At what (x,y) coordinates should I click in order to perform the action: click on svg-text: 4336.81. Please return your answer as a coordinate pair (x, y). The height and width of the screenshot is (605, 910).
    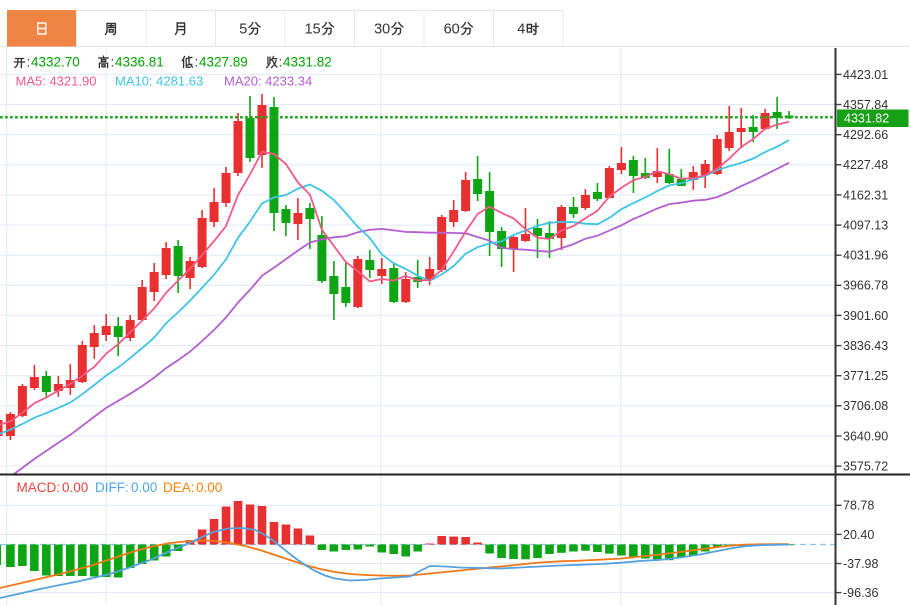
    Looking at the image, I should click on (139, 62).